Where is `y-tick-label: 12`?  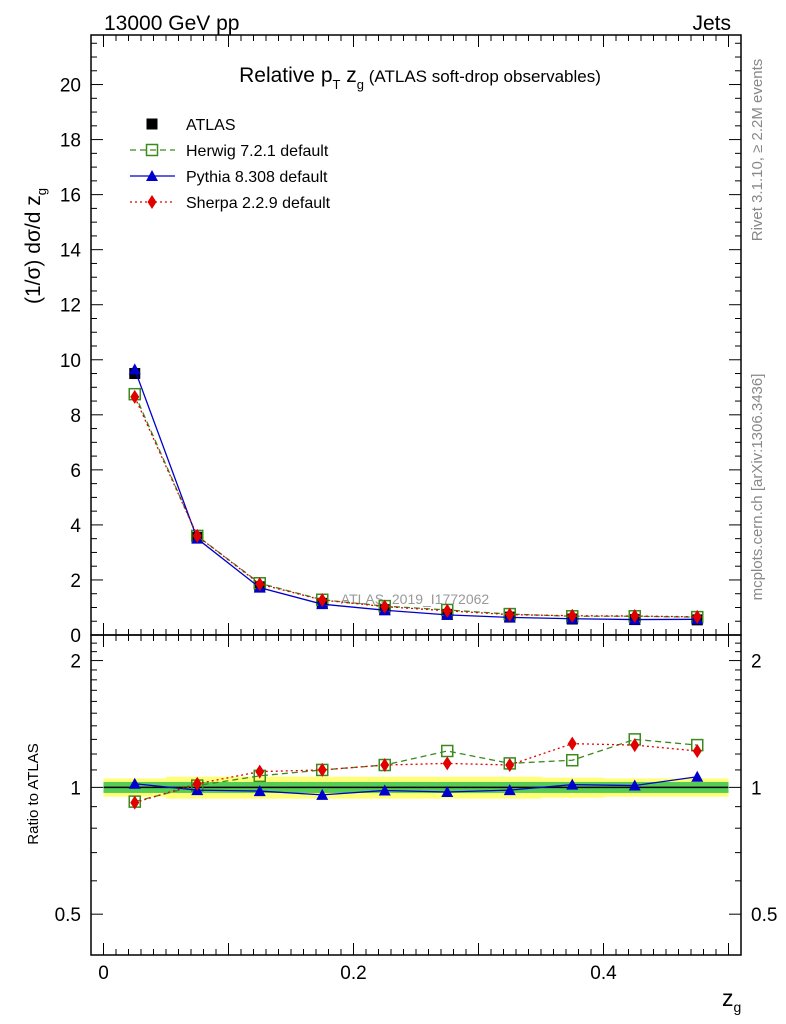
y-tick-label: 12 is located at coordinates (70, 306).